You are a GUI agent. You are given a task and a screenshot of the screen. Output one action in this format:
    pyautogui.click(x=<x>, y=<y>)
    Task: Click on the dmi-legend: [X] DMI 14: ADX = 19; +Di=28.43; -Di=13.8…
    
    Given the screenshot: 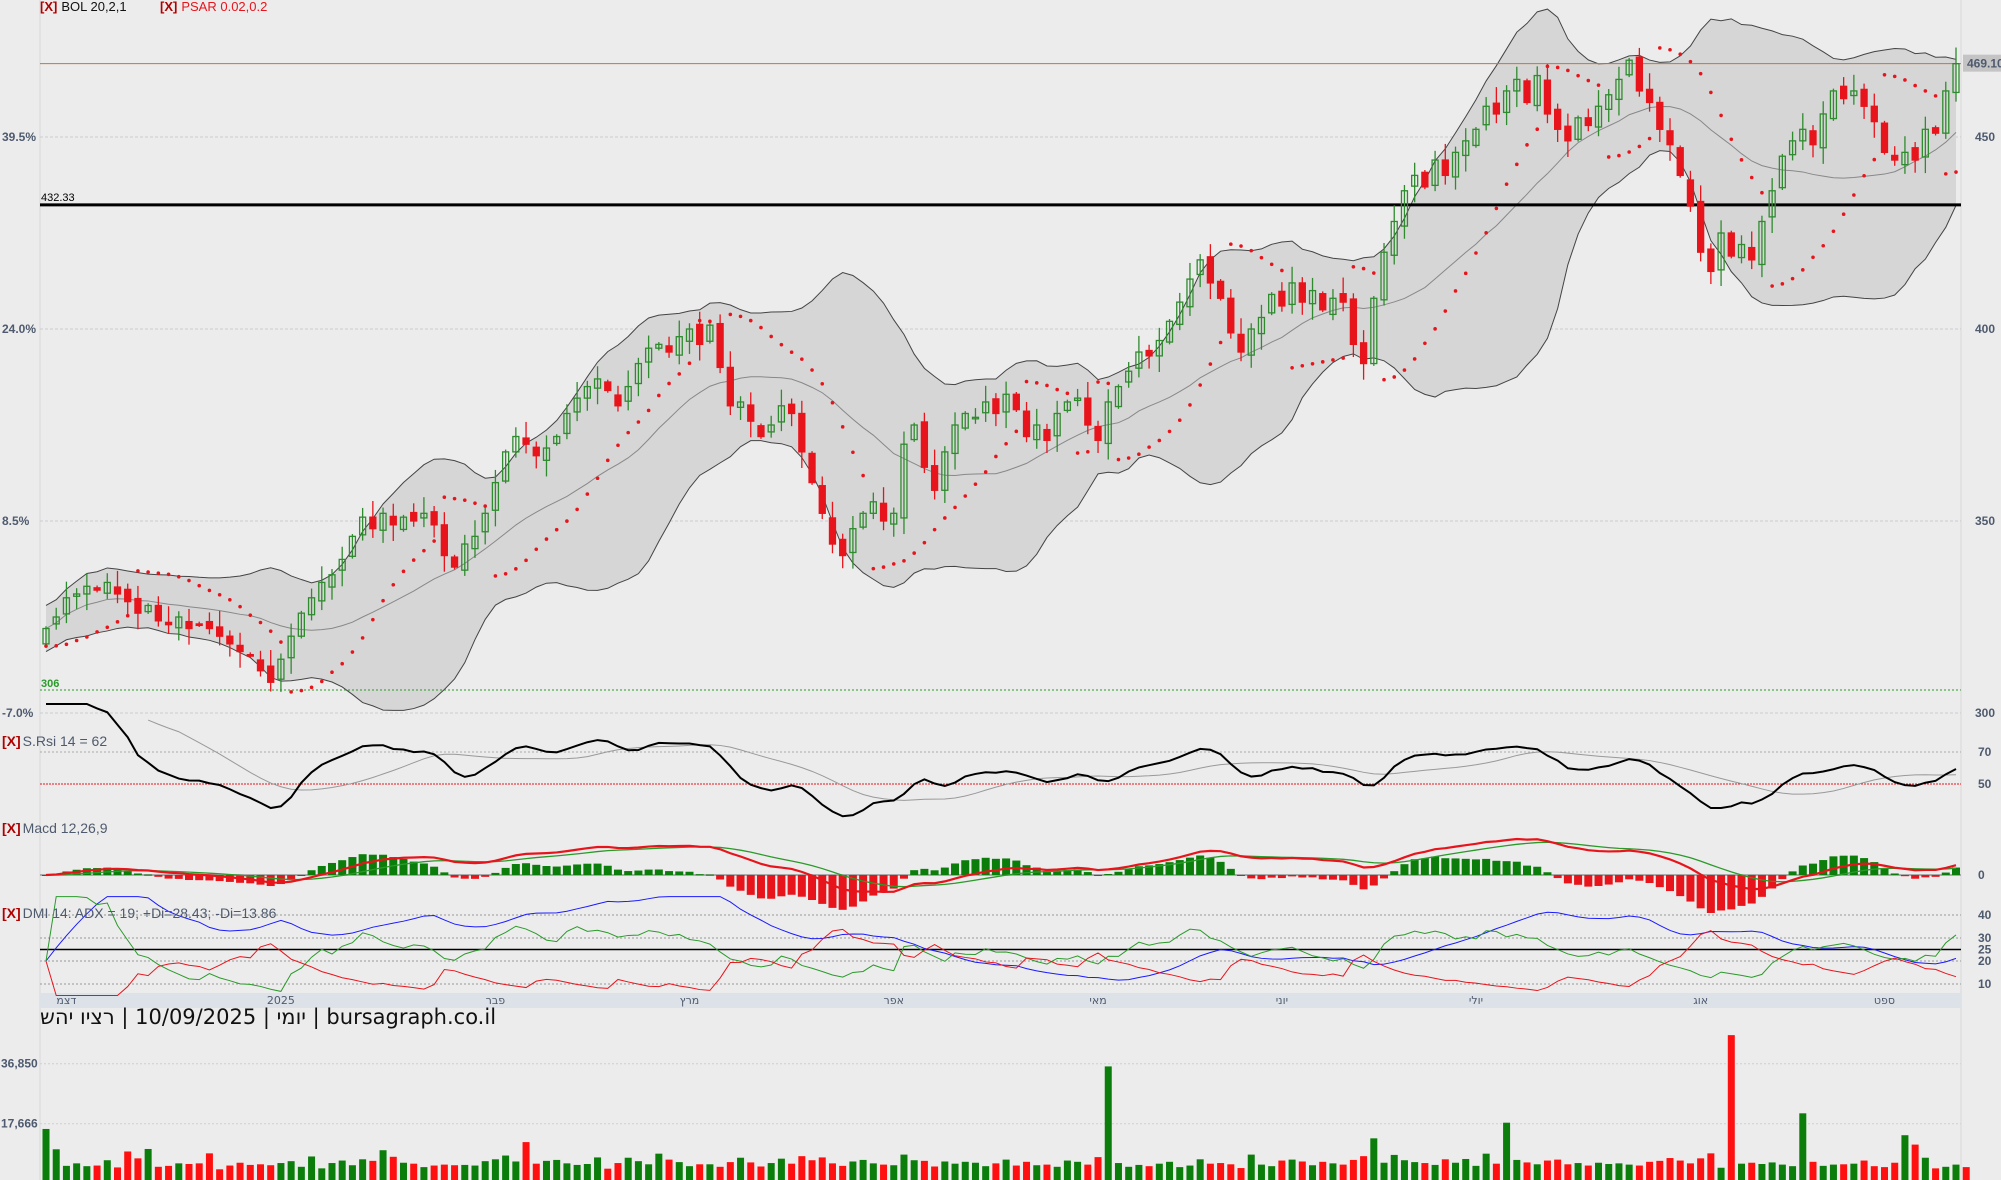 What is the action you would take?
    pyautogui.click(x=139, y=913)
    